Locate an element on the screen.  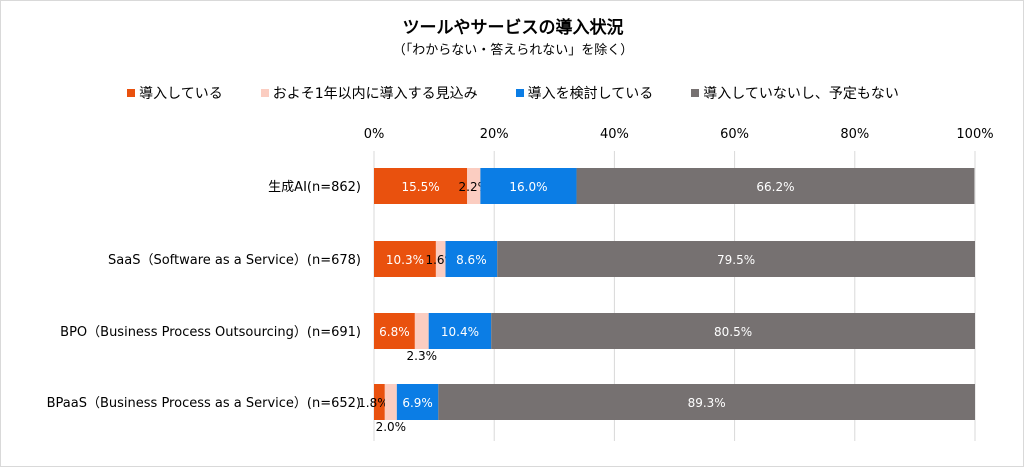
chart-title: ツールやサービスの導入状況 is located at coordinates (513, 28).